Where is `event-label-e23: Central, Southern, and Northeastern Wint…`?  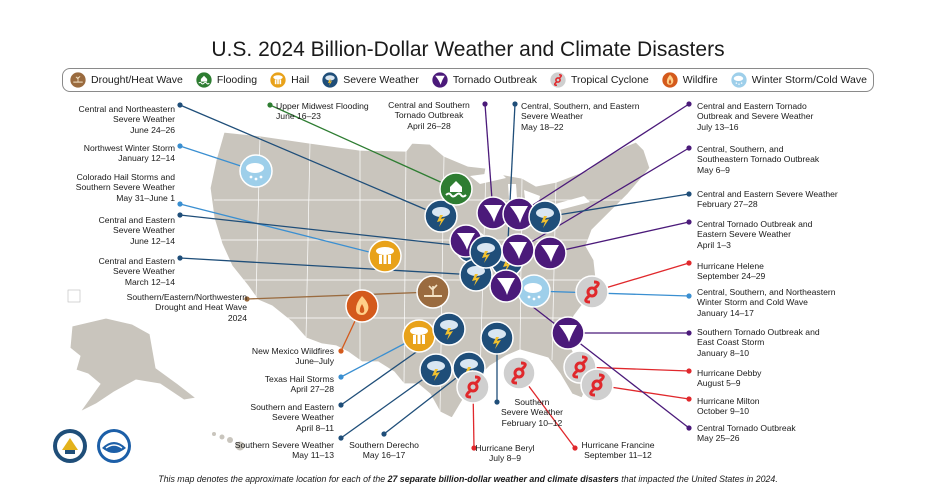 event-label-e23: Central, Southern, and Northeastern Wint… is located at coordinates (766, 302).